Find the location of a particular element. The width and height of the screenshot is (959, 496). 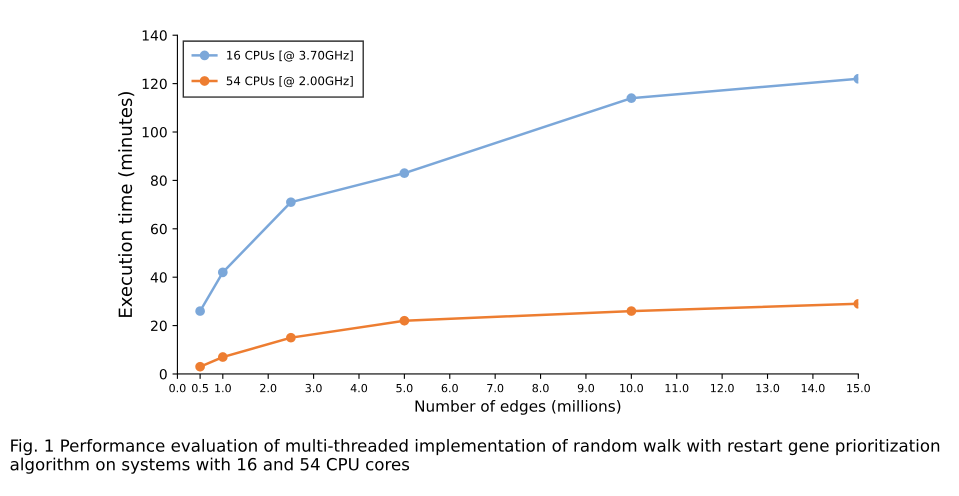

x-tick-label: 14.0 is located at coordinates (813, 388).